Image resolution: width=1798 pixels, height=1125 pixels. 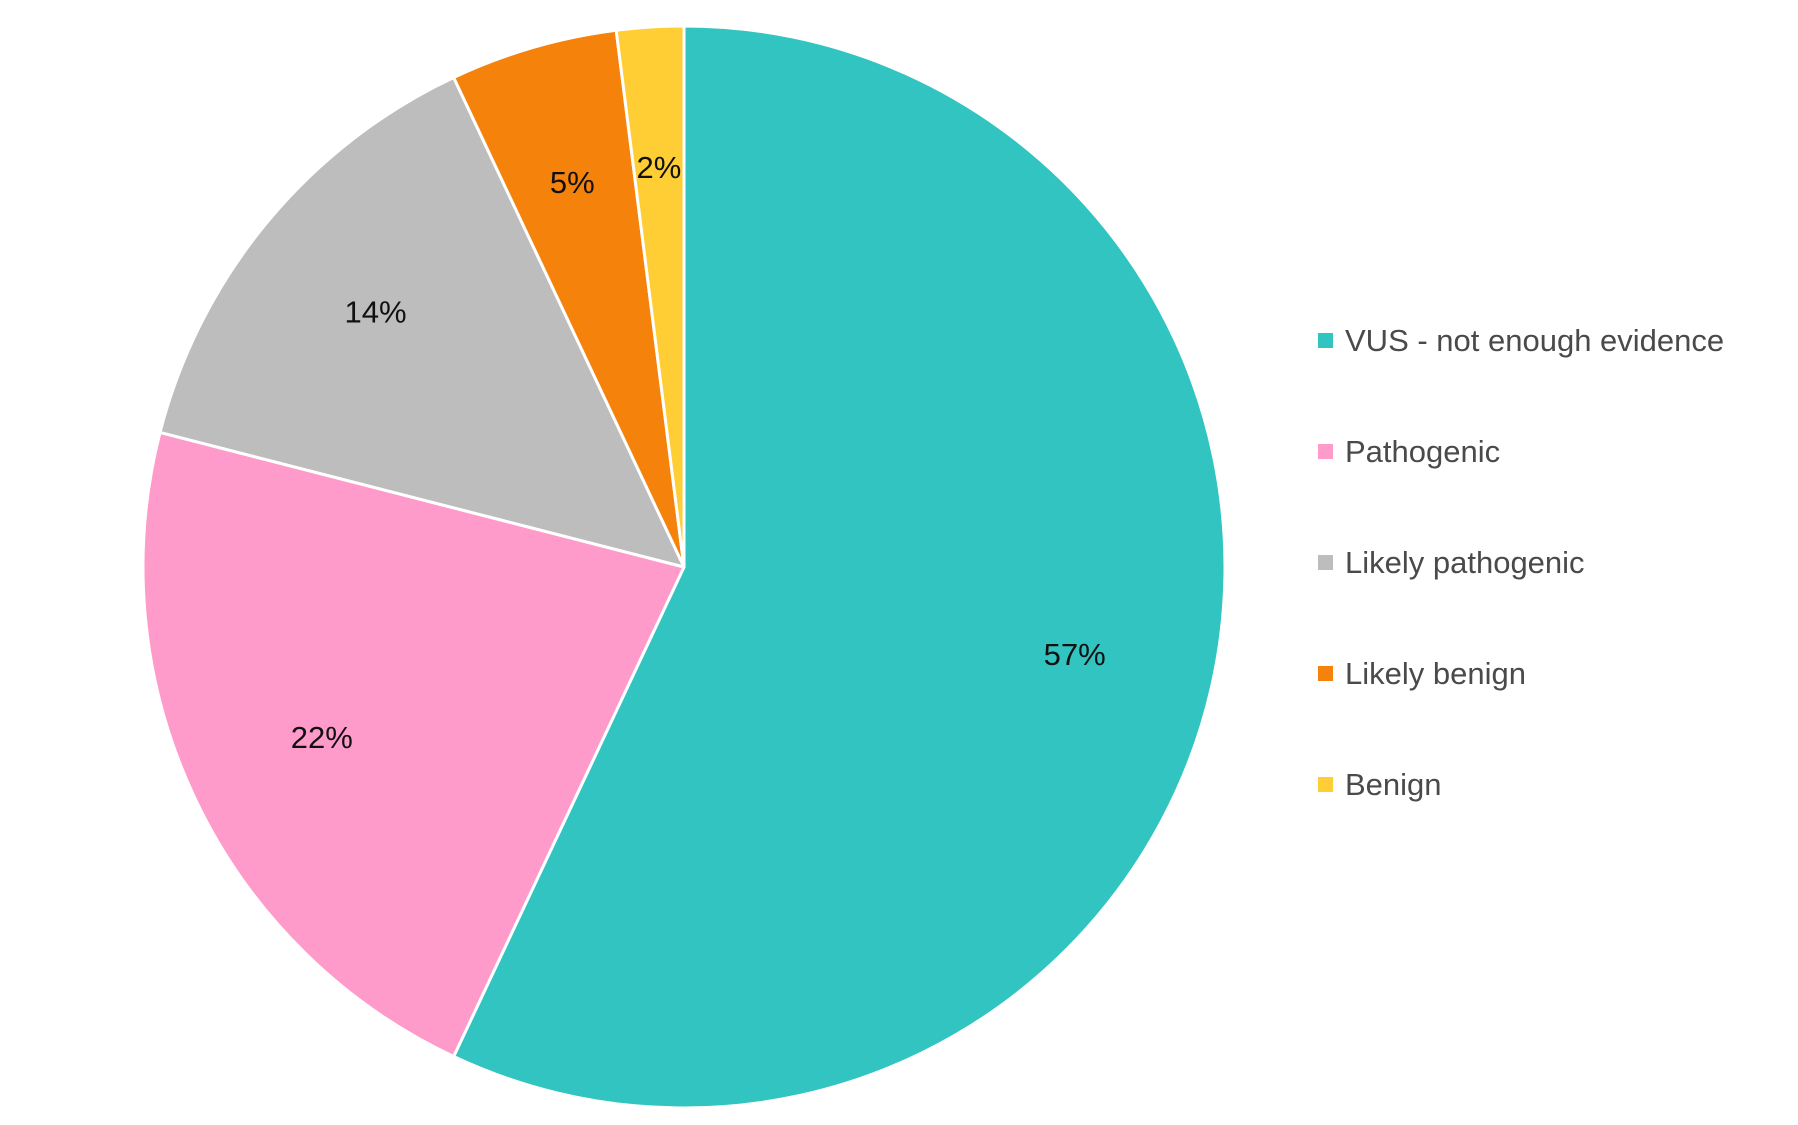 What do you see at coordinates (572, 182) in the screenshot?
I see `data-label-likely-benign: 5%` at bounding box center [572, 182].